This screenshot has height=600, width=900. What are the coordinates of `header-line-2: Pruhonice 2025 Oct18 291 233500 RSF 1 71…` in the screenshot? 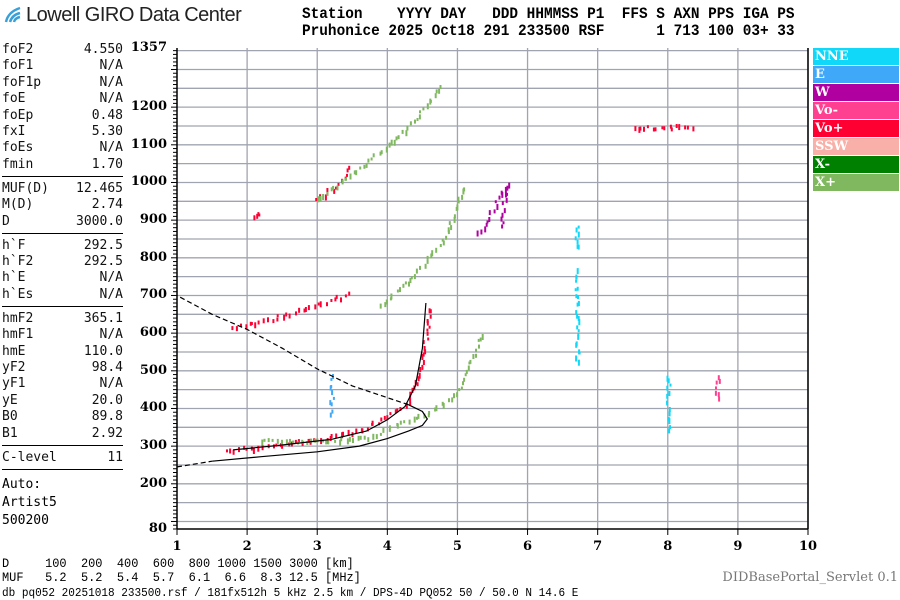 It's located at (548, 31).